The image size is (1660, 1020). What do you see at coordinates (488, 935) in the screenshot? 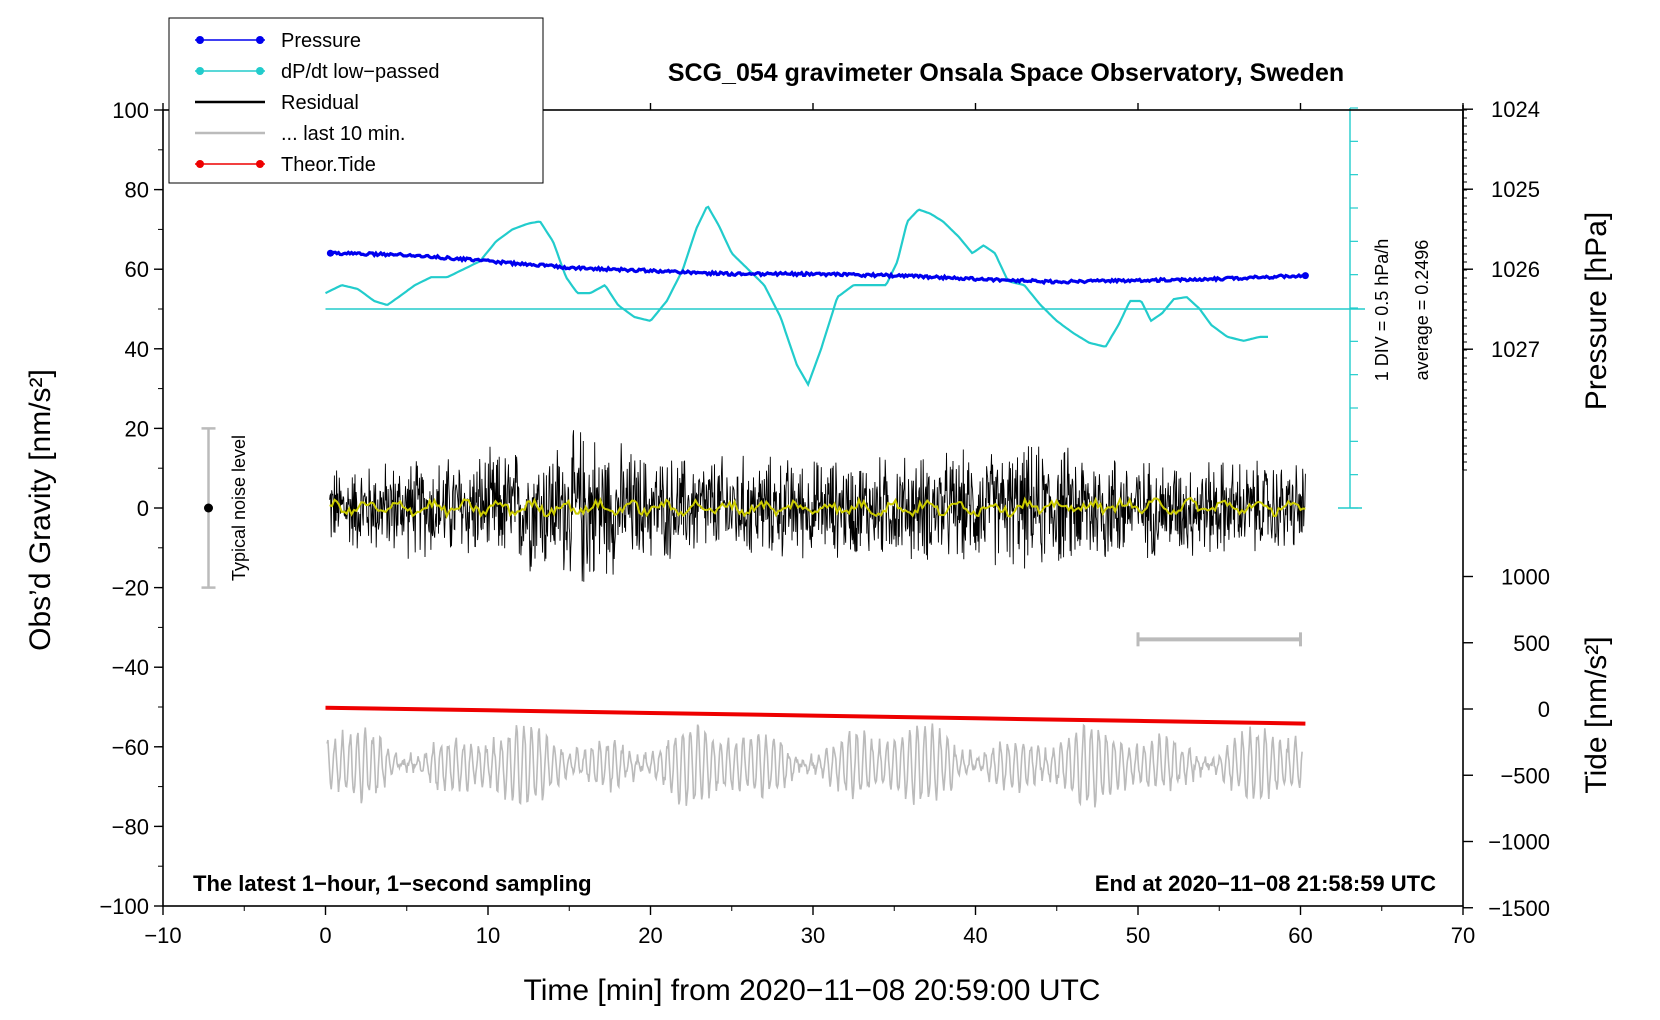
I see `x-tick-label: 10` at bounding box center [488, 935].